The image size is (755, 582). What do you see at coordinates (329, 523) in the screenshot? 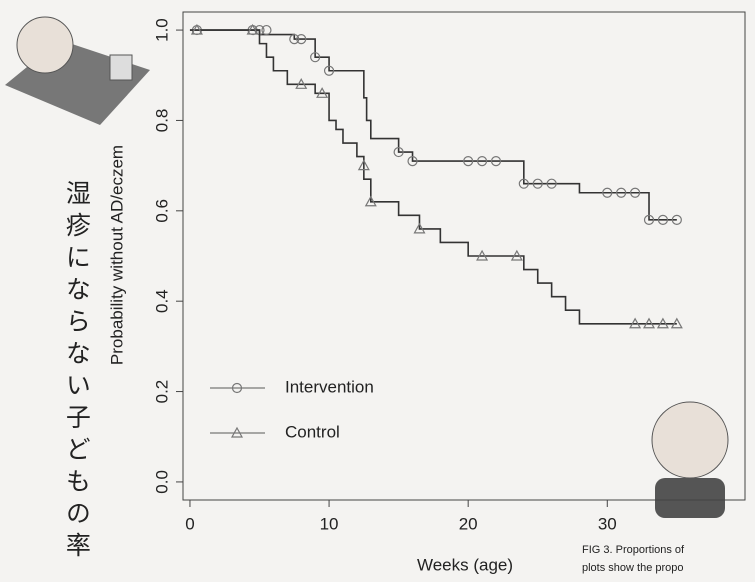
I see `x-tick-label: 10` at bounding box center [329, 523].